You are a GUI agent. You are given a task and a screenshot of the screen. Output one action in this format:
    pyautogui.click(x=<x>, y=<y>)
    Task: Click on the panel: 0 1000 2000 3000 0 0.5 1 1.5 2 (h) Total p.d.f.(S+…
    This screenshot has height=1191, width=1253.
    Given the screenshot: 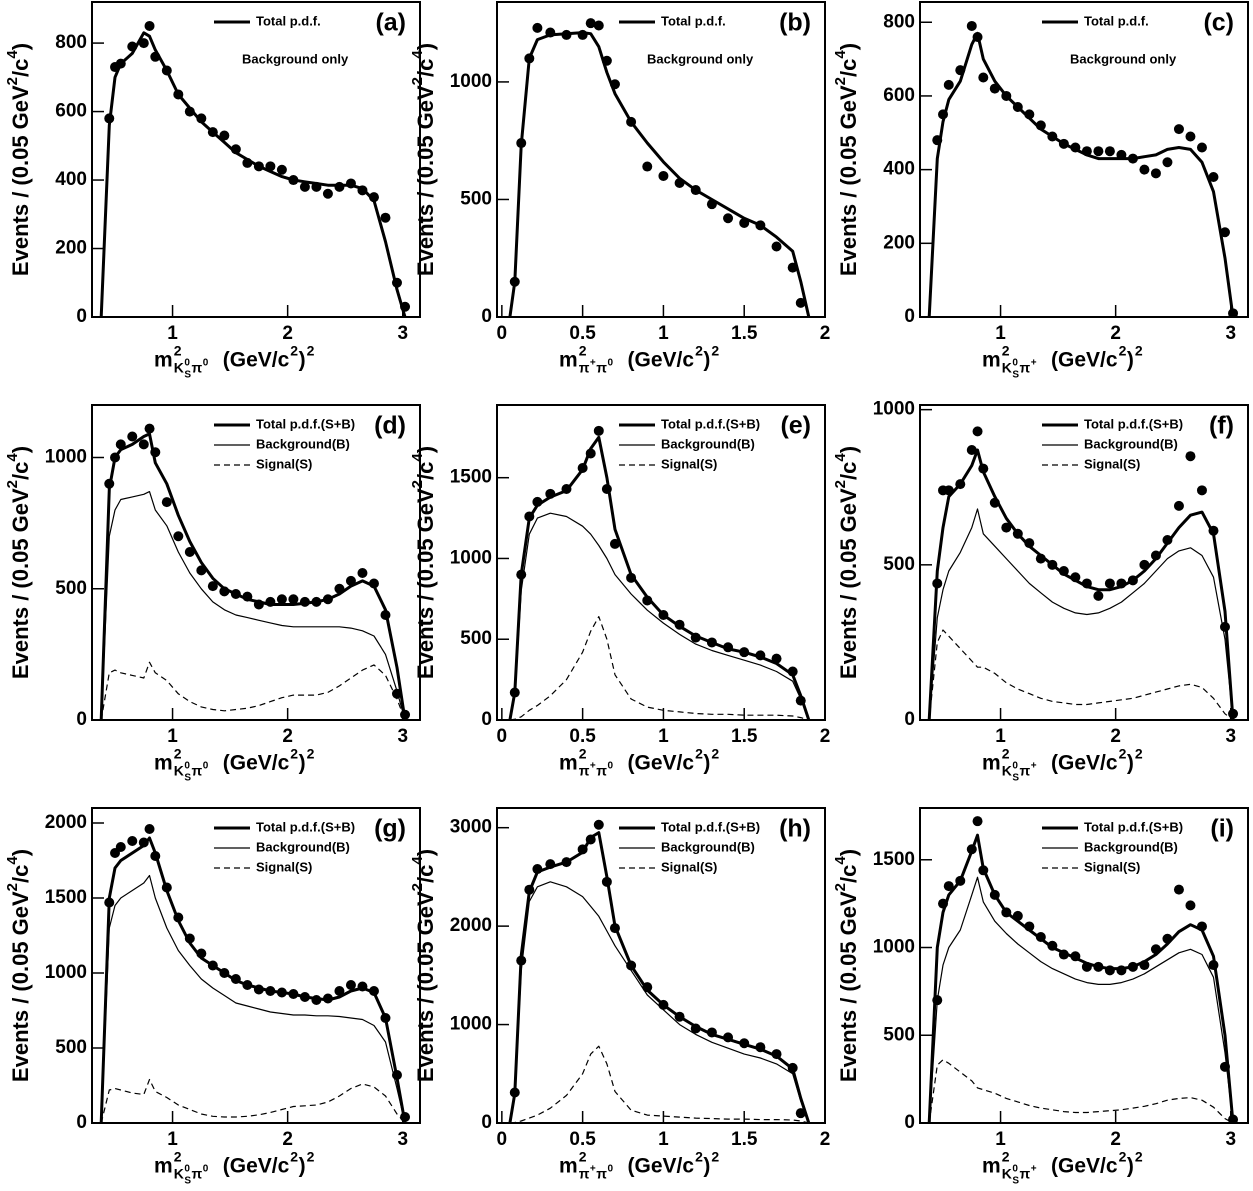 What is the action you would take?
    pyautogui.click(x=619, y=994)
    